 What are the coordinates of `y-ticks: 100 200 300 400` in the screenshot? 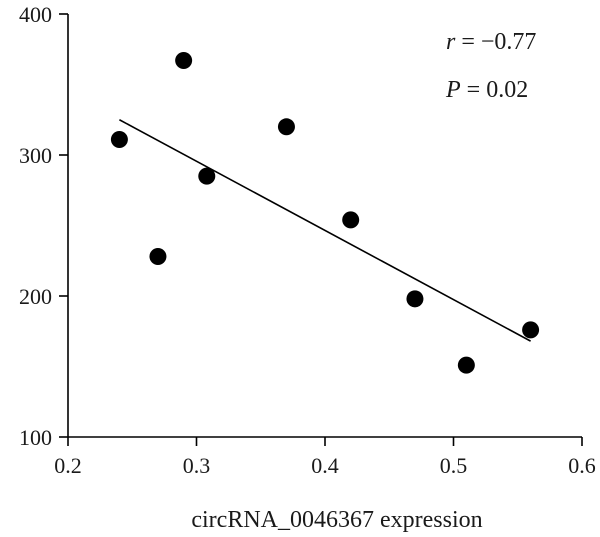 It's located at (43, 226).